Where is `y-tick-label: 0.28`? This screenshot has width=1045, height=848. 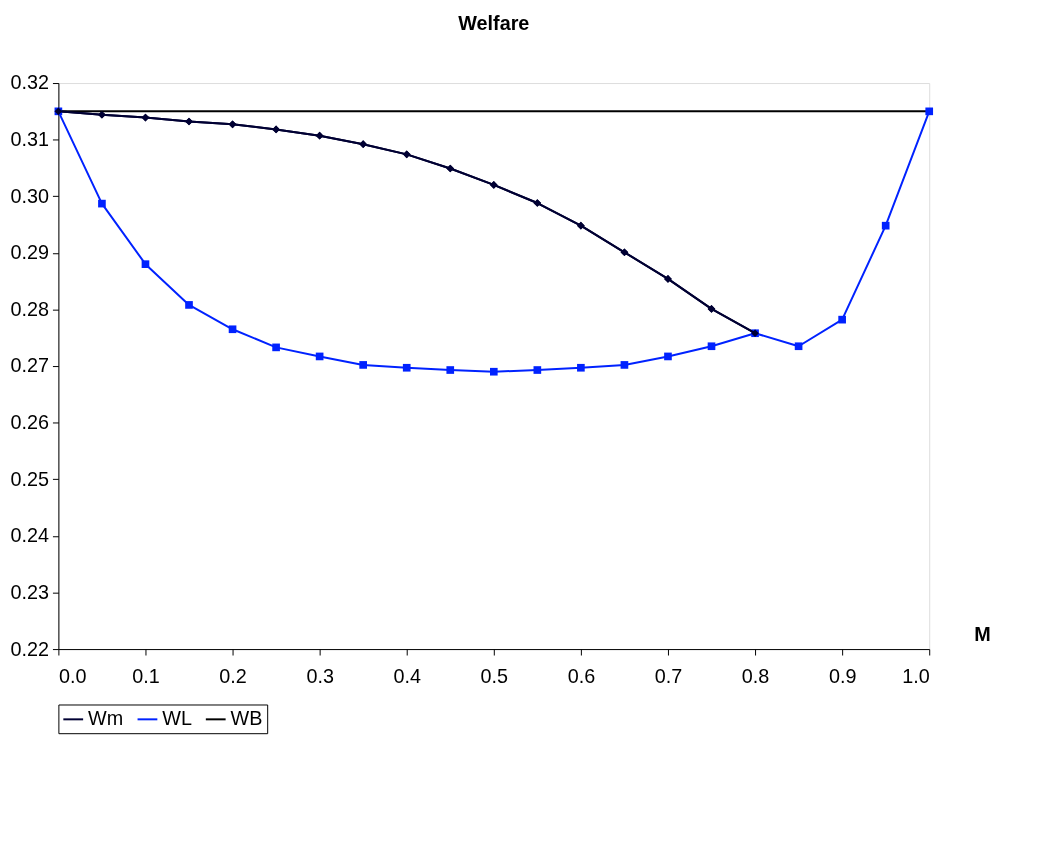 y-tick-label: 0.28 is located at coordinates (29, 308).